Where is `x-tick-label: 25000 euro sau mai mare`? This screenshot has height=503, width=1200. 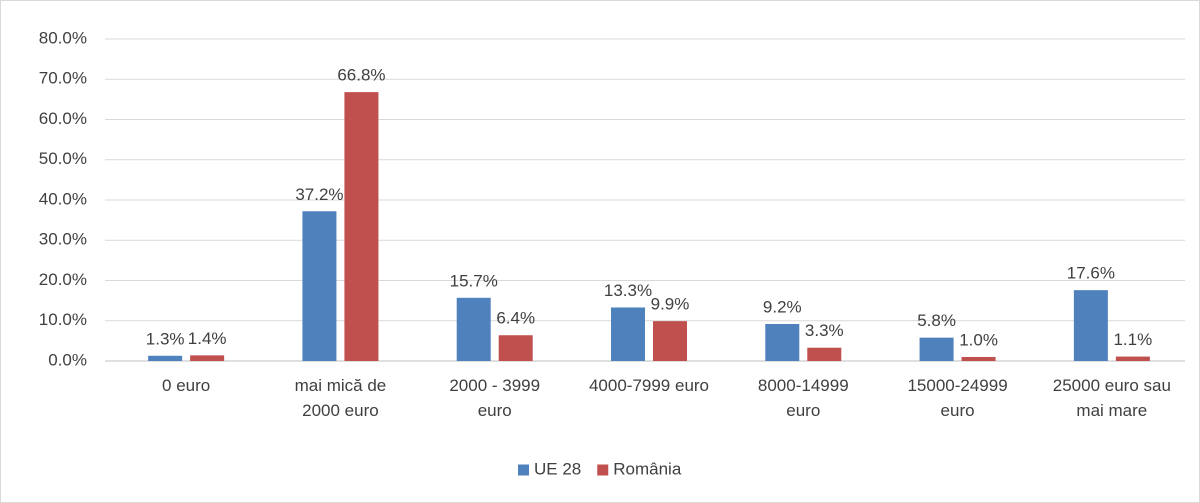 x-tick-label: 25000 euro sau mai mare is located at coordinates (1111, 398).